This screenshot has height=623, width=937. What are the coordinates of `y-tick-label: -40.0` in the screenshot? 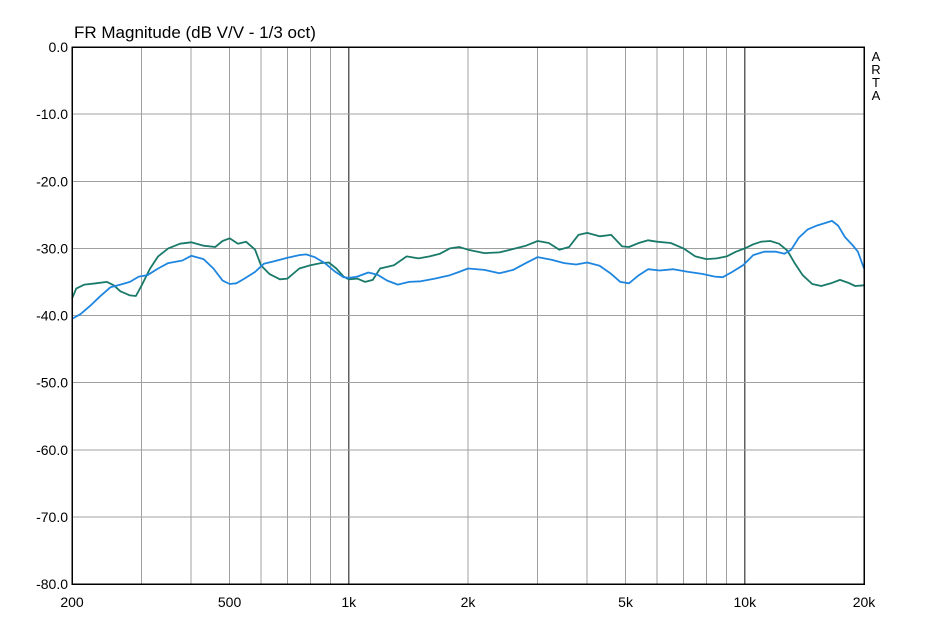 It's located at (52, 316).